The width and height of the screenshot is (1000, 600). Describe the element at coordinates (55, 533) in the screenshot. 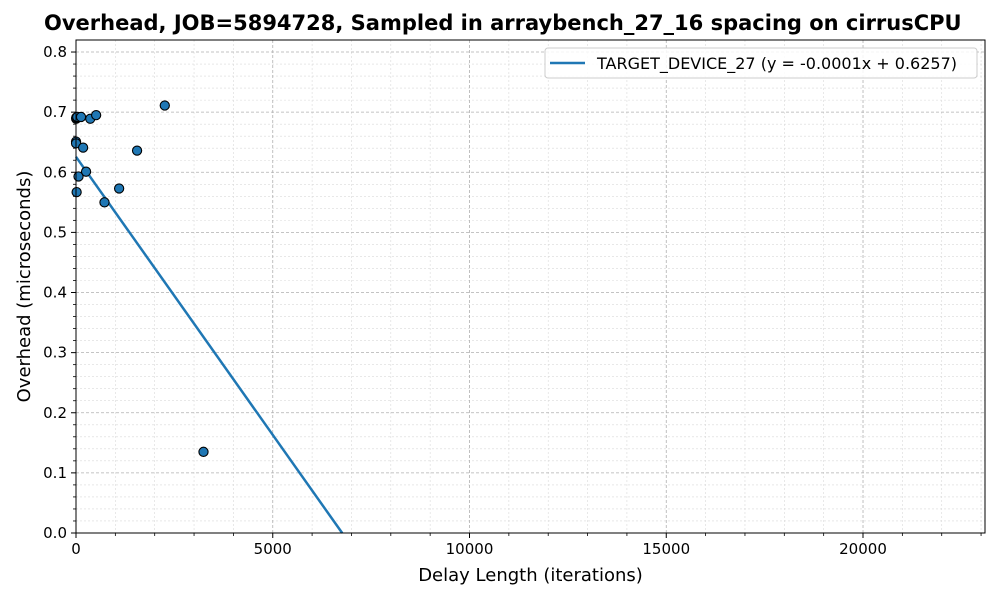

I see `y-tick-label: 0.0` at that location.